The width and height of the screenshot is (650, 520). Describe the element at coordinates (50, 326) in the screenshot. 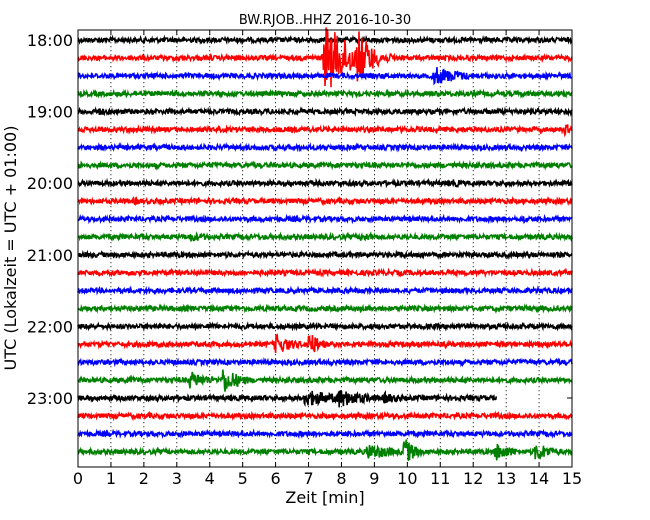

I see `y-tick-label: 22:00` at that location.